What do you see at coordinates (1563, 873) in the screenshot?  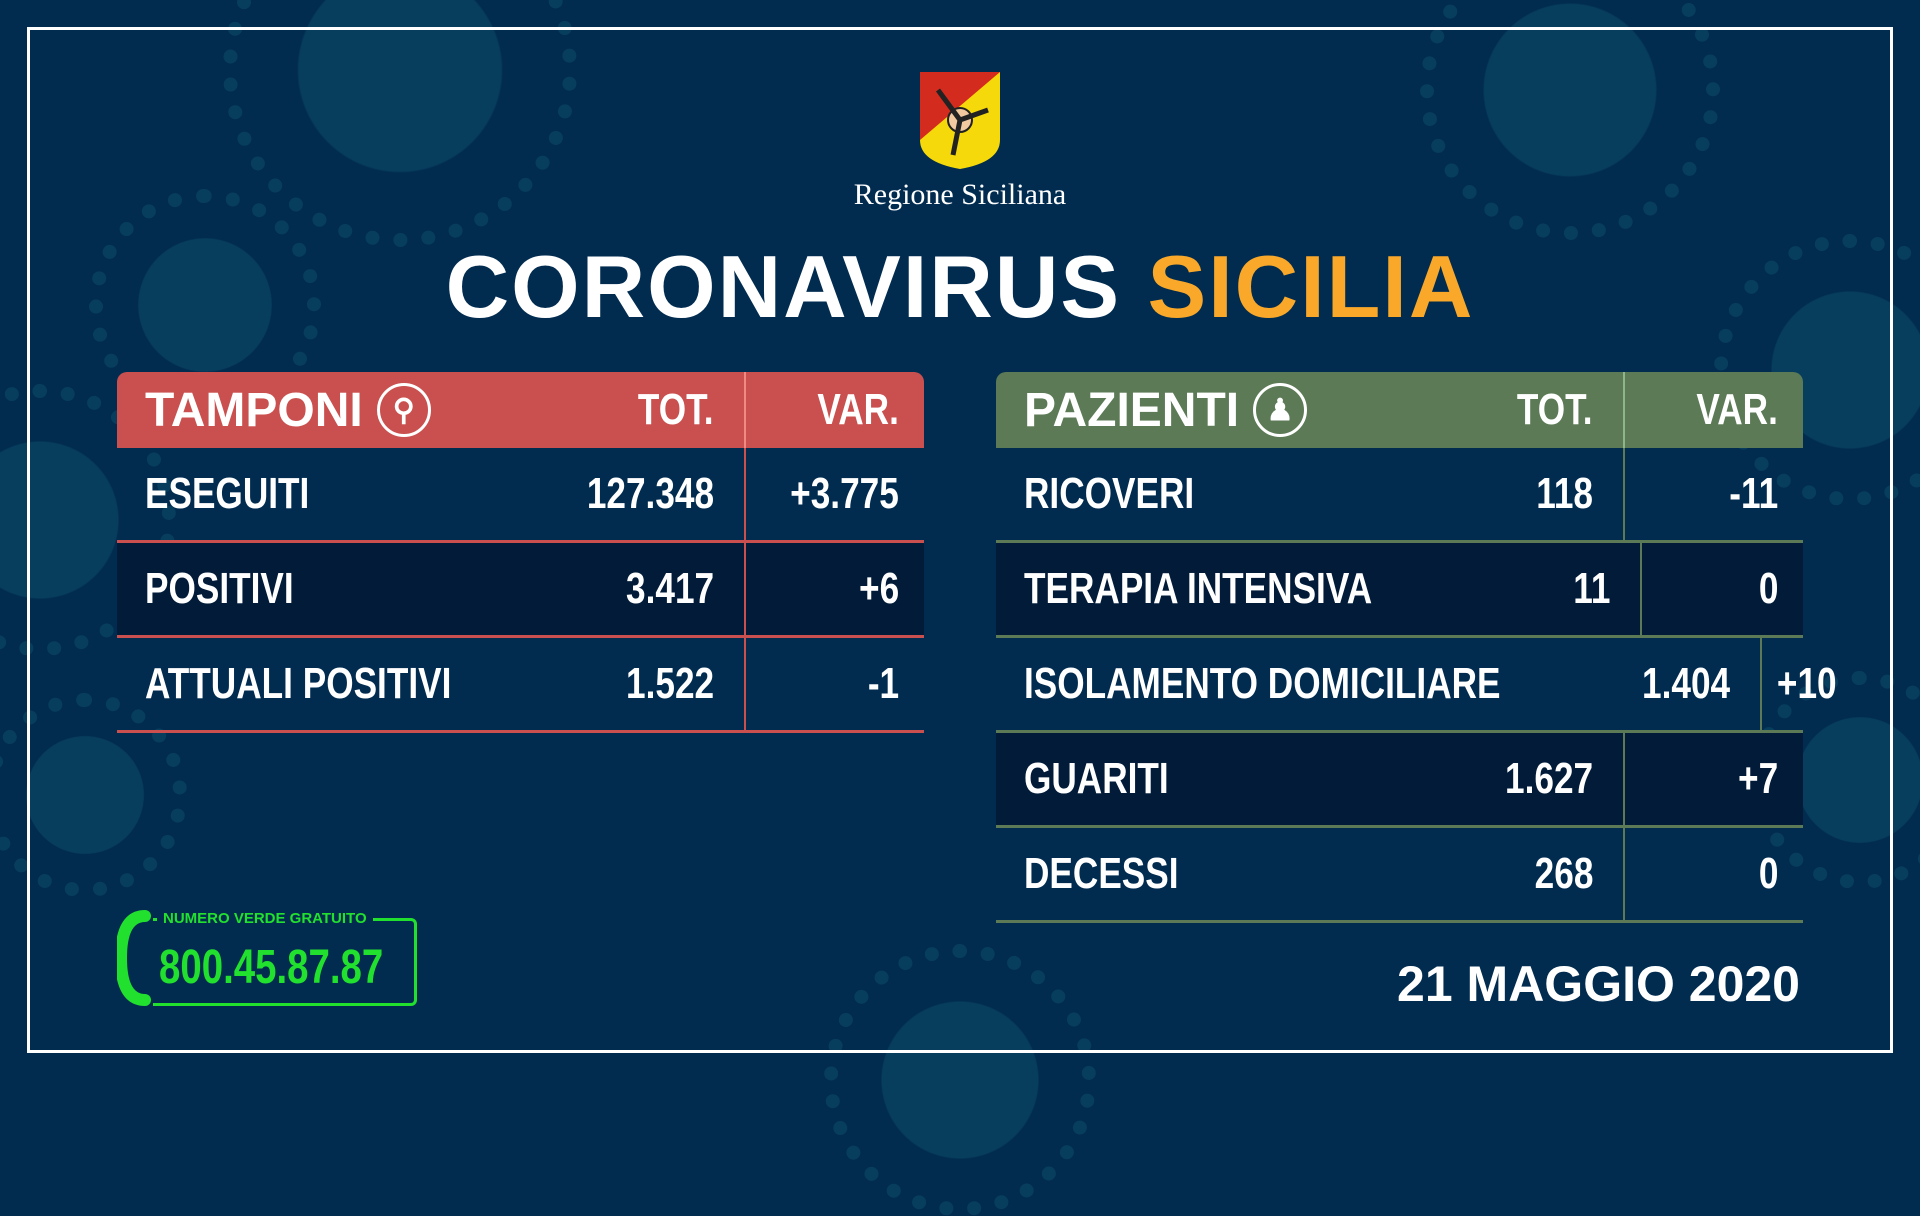 I see `row-total: 268` at bounding box center [1563, 873].